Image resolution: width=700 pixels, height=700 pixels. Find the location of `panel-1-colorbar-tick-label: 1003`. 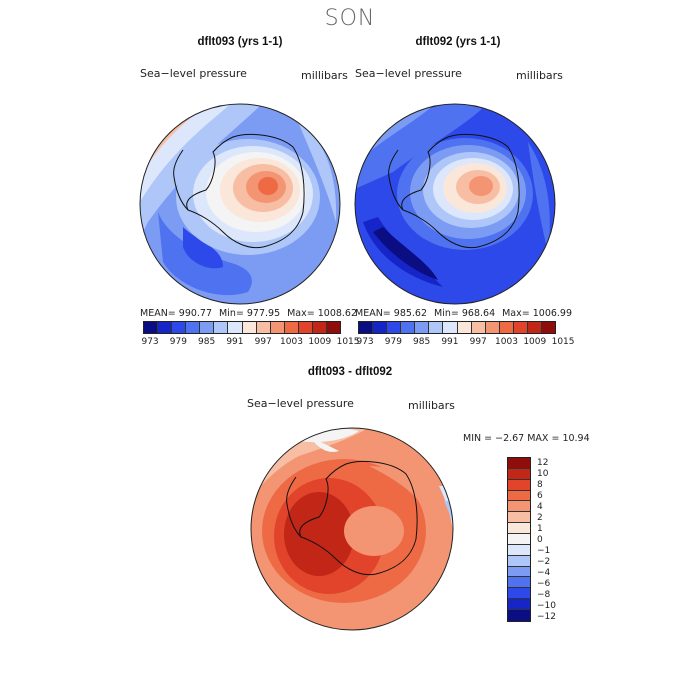

panel-1-colorbar-tick-label: 1003 is located at coordinates (291, 342).